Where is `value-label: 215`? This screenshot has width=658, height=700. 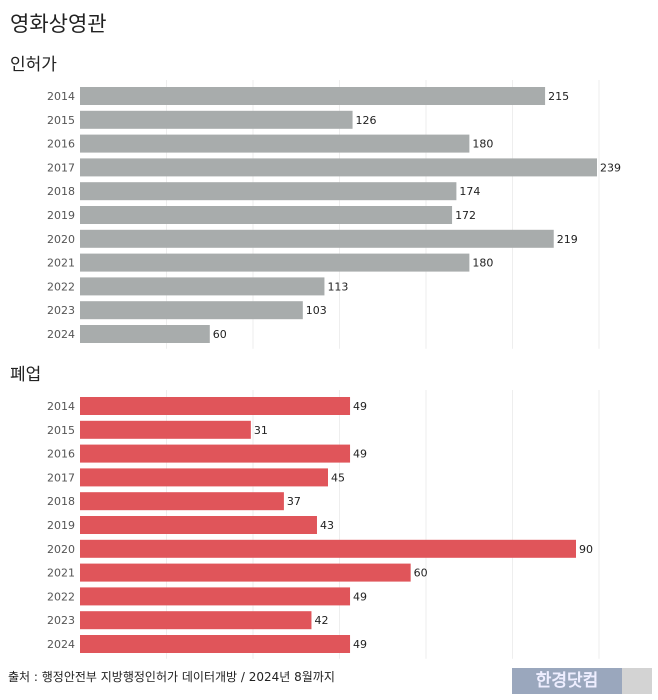
value-label: 215 is located at coordinates (558, 96).